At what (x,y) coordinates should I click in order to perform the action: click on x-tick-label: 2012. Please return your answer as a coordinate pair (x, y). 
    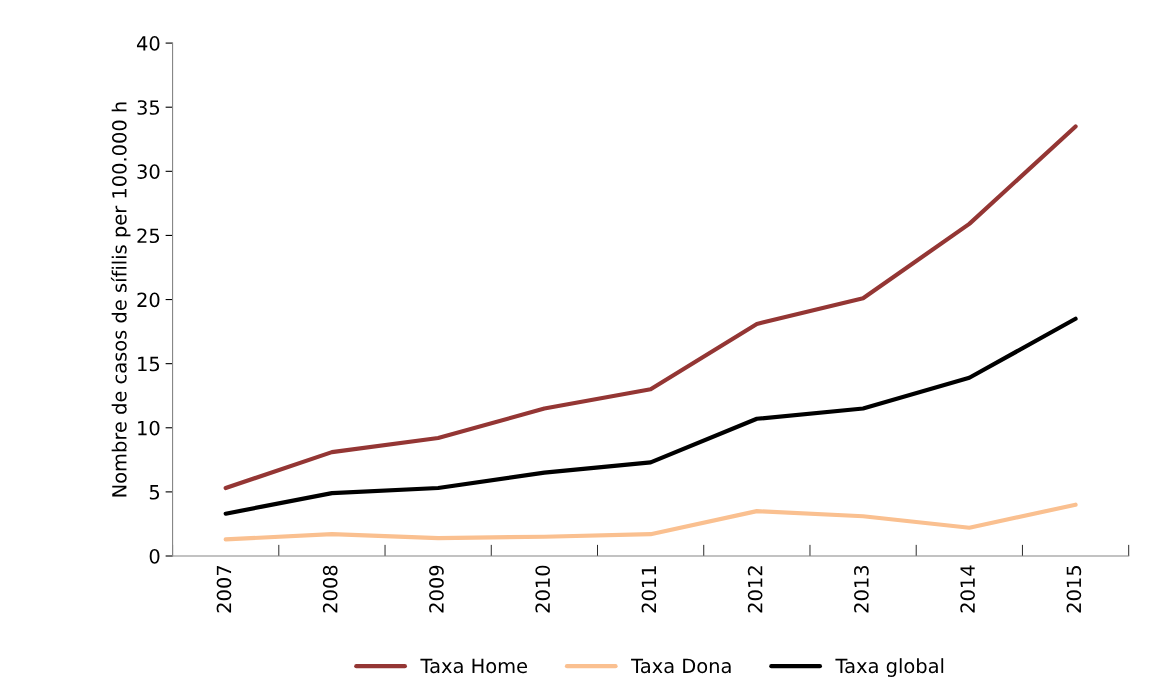
    Looking at the image, I should click on (755, 589).